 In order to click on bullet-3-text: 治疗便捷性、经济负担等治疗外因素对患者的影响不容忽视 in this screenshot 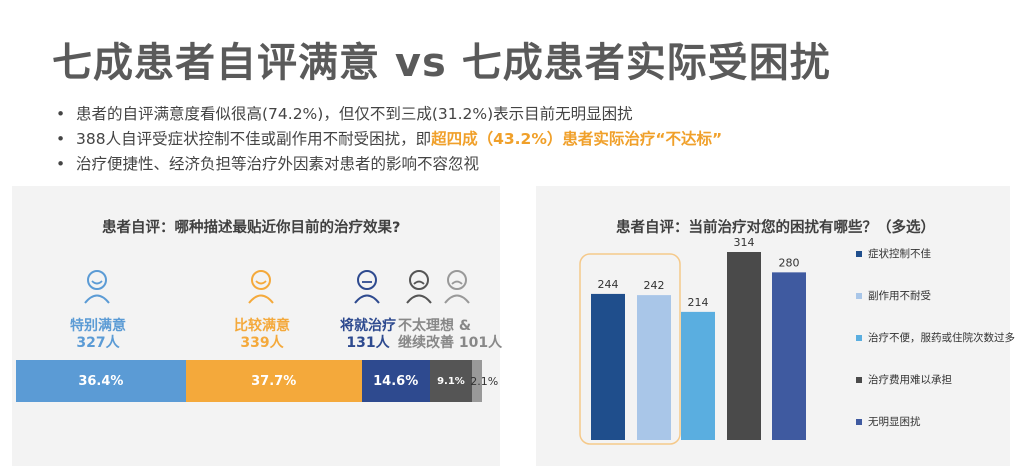, I will do `click(278, 164)`.